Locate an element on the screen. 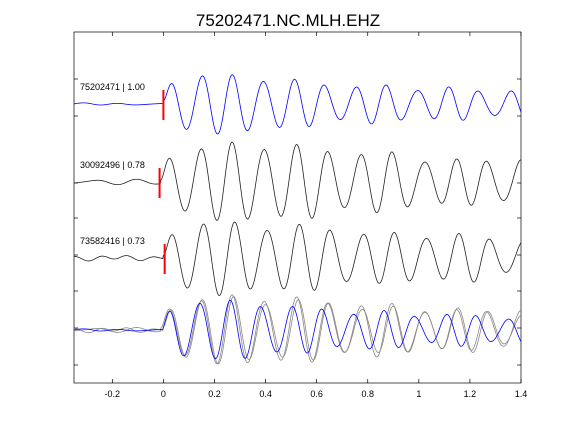 The height and width of the screenshot is (432, 576). x-tick-label: 1 is located at coordinates (418, 394).